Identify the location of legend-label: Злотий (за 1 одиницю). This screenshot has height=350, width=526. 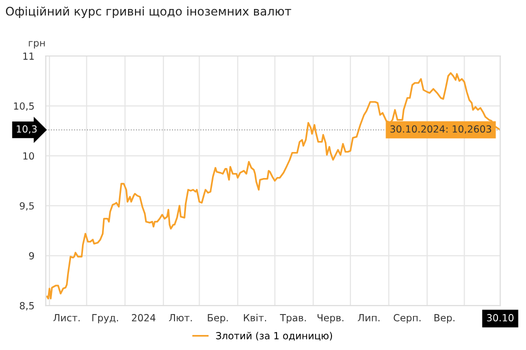
(274, 336).